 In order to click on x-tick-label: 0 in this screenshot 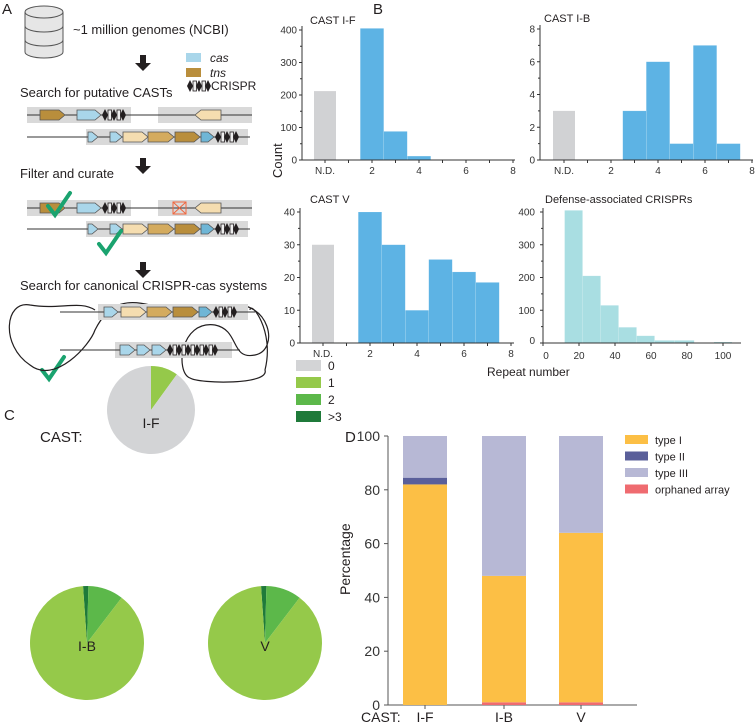, I will do `click(546, 356)`.